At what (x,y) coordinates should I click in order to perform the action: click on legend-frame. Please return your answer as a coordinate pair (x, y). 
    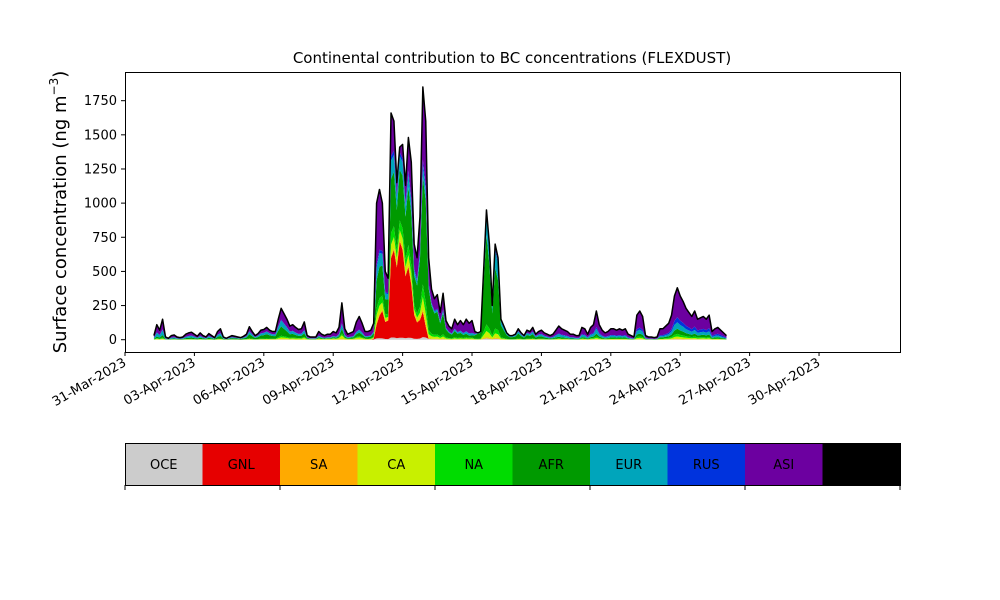
    Looking at the image, I should click on (513, 464).